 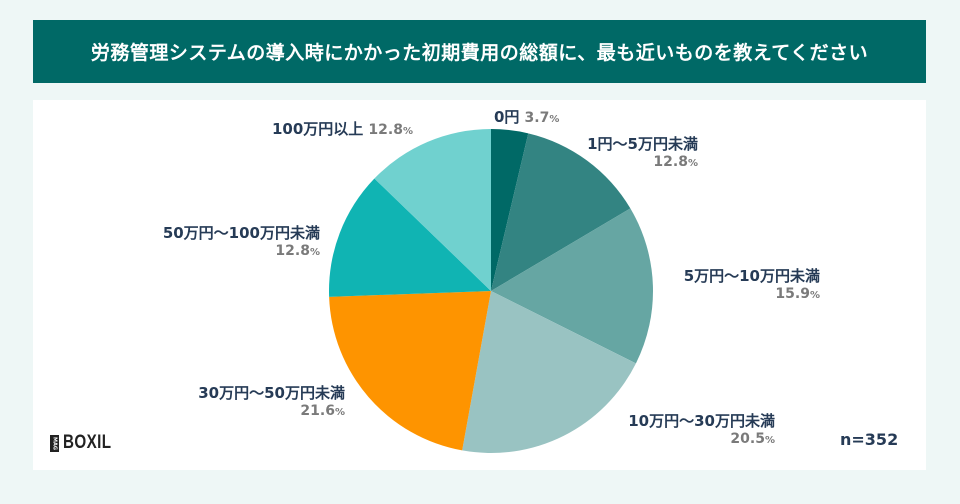 What do you see at coordinates (54, 443) in the screenshot?
I see `mag-logo-icon: MAG` at bounding box center [54, 443].